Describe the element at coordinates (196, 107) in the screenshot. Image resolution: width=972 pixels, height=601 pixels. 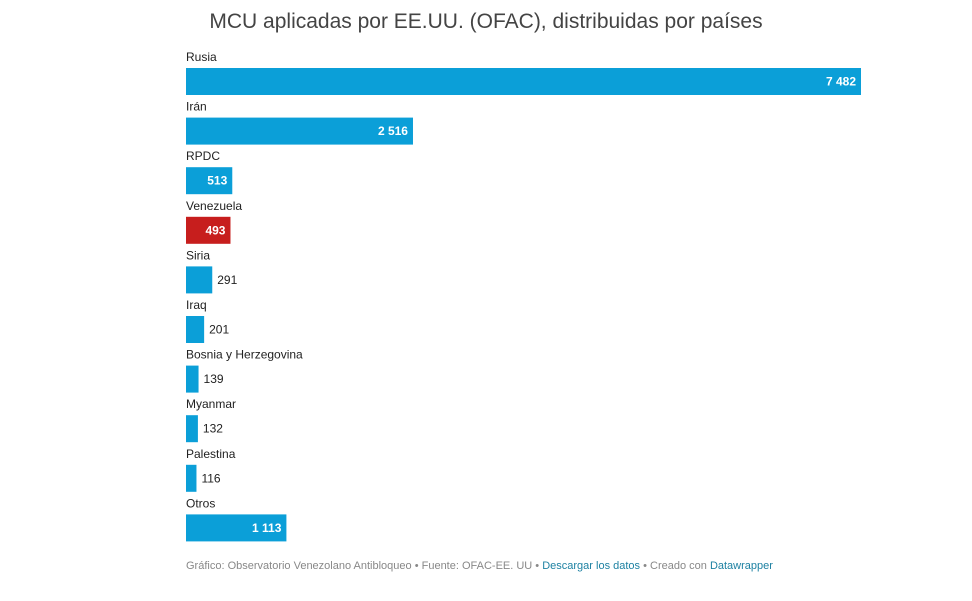
I see `category-label: Irán` at that location.